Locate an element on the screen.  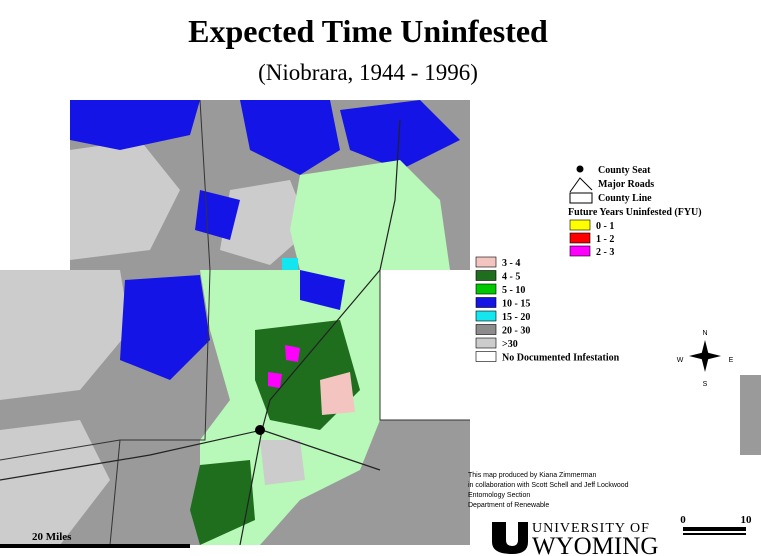
compass-label: N is located at coordinates (704, 333).